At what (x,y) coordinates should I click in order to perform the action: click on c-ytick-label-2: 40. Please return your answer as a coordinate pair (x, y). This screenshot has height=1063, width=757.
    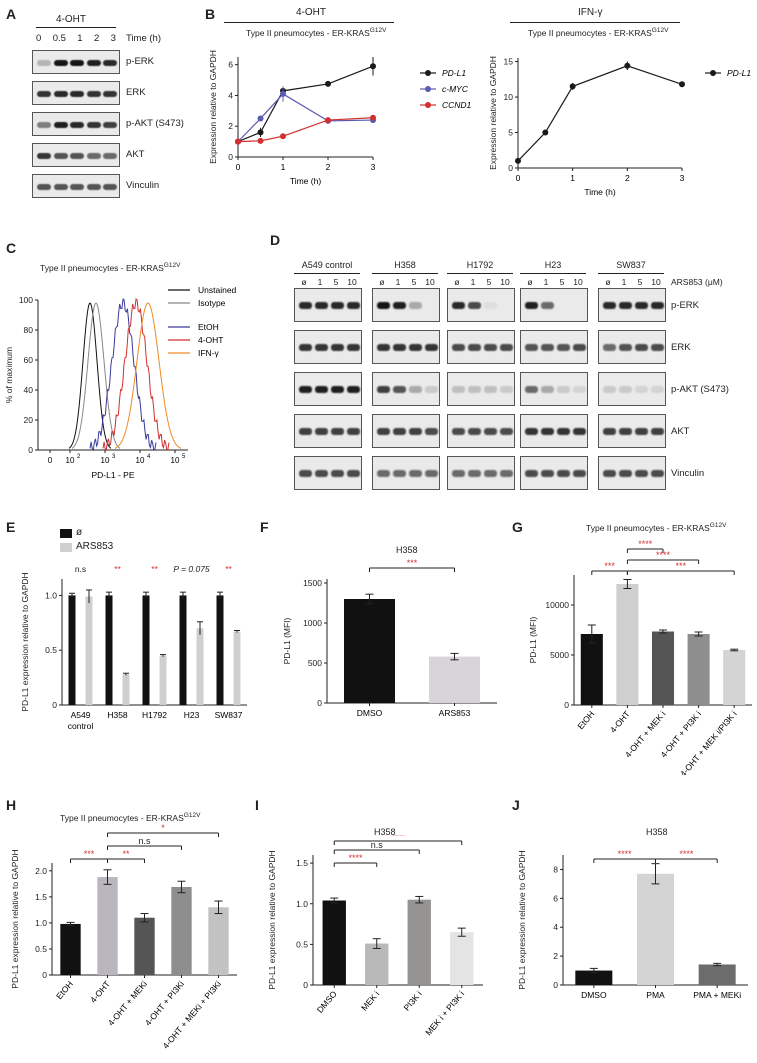
    Looking at the image, I should click on (29, 390).